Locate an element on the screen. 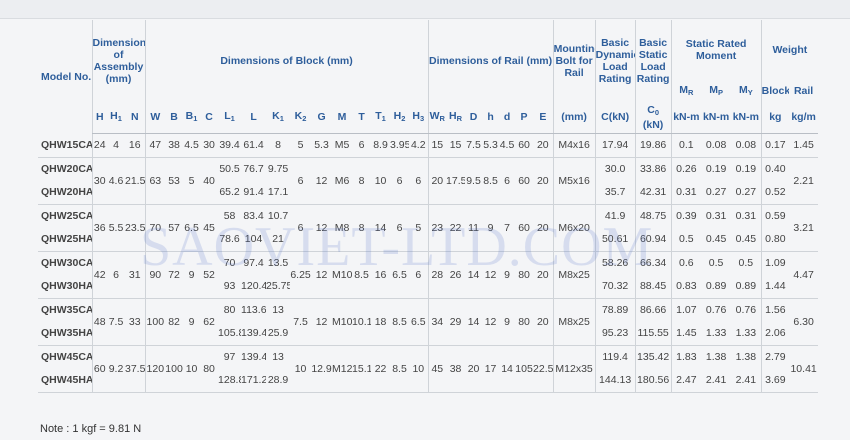 The image size is (850, 440). header-cell: Static Rated Moment is located at coordinates (716, 50).